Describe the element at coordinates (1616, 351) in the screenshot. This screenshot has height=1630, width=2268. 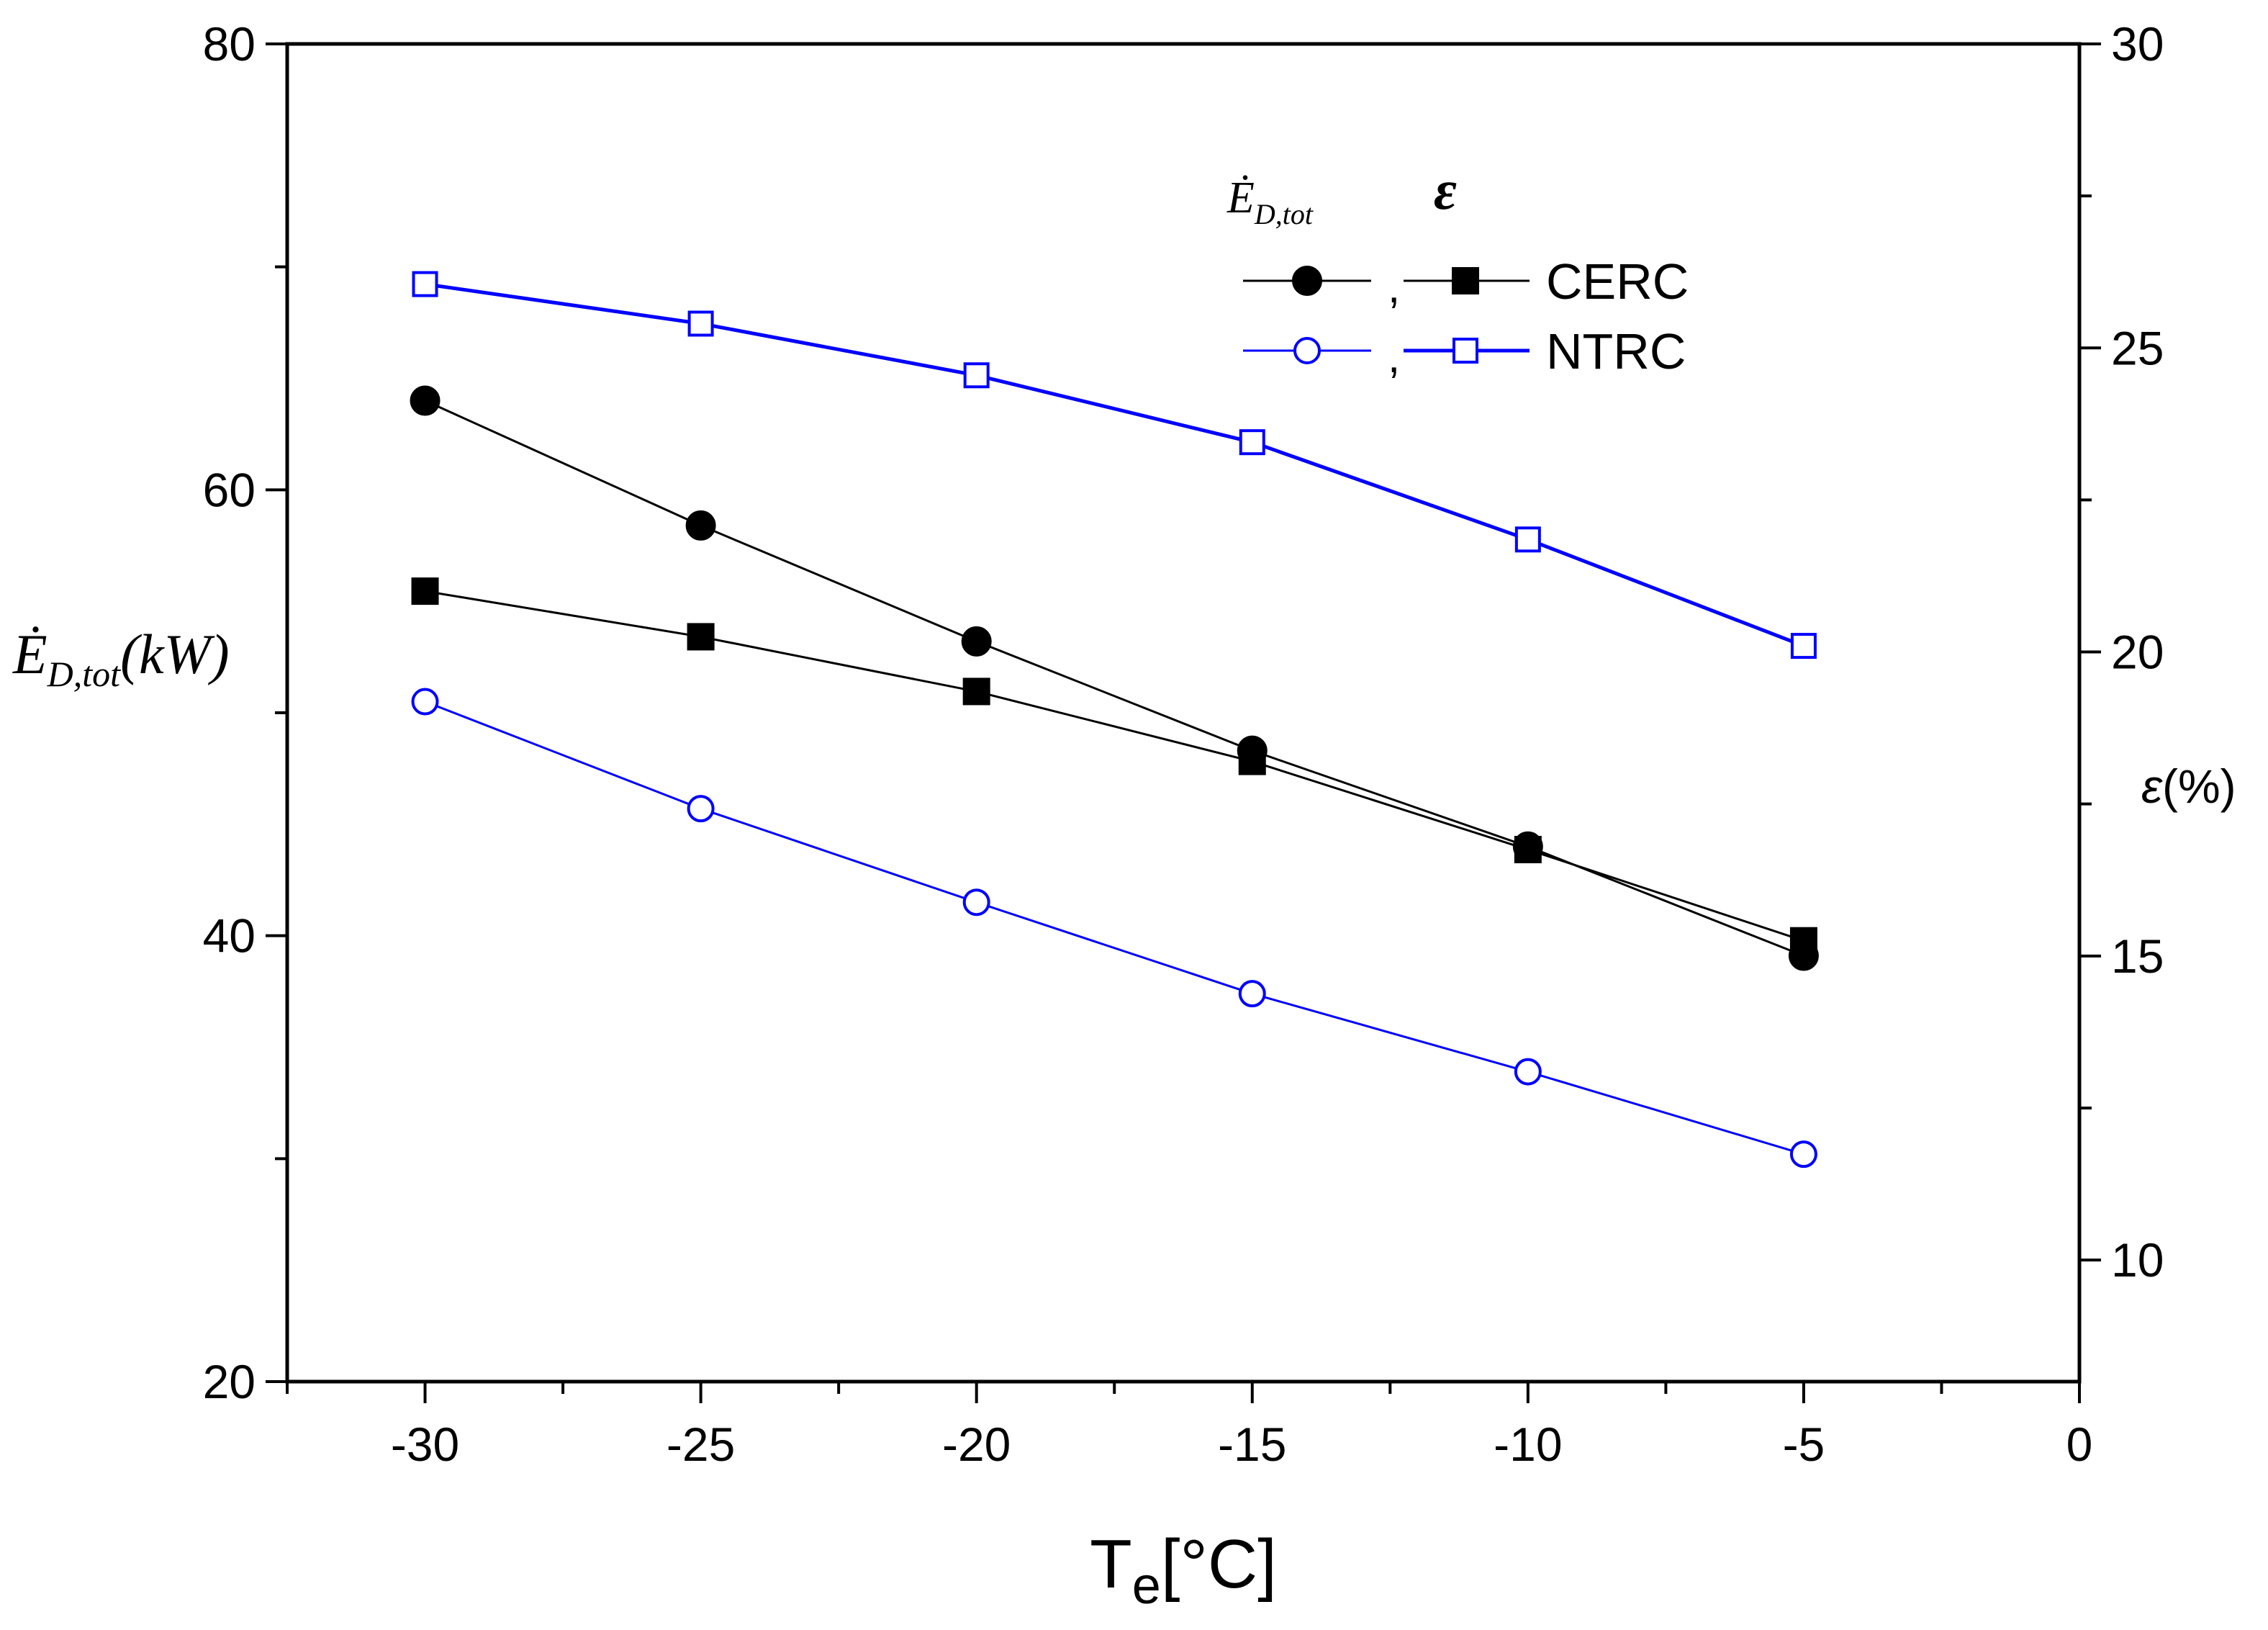
I see `legend-label: NTRC` at that location.